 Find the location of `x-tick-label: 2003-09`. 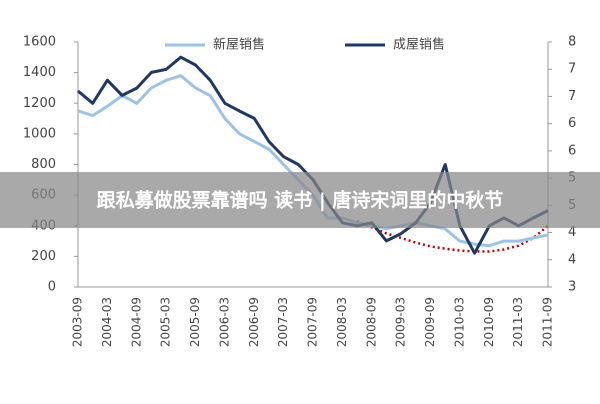

x-tick-label: 2003-09 is located at coordinates (78, 322).